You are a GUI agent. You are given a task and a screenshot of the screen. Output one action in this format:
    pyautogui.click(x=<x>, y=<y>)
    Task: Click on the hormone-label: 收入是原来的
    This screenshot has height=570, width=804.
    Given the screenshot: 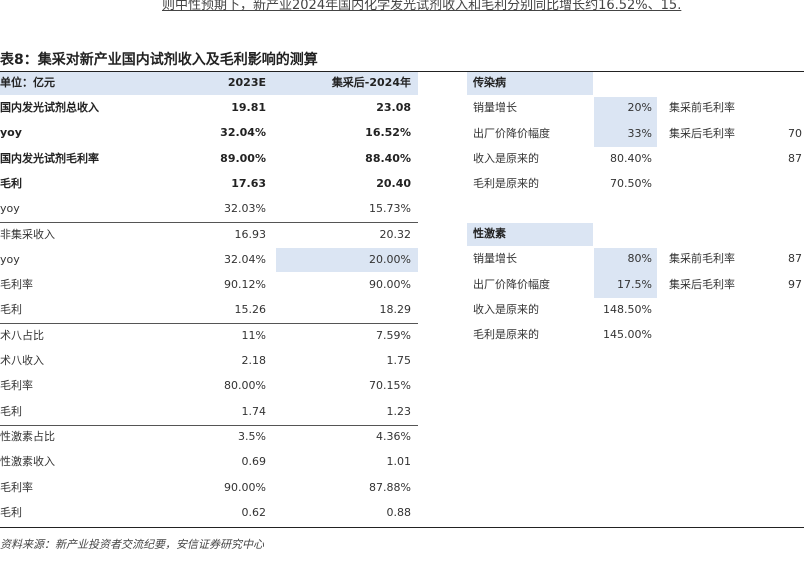 What is the action you would take?
    pyautogui.click(x=506, y=309)
    